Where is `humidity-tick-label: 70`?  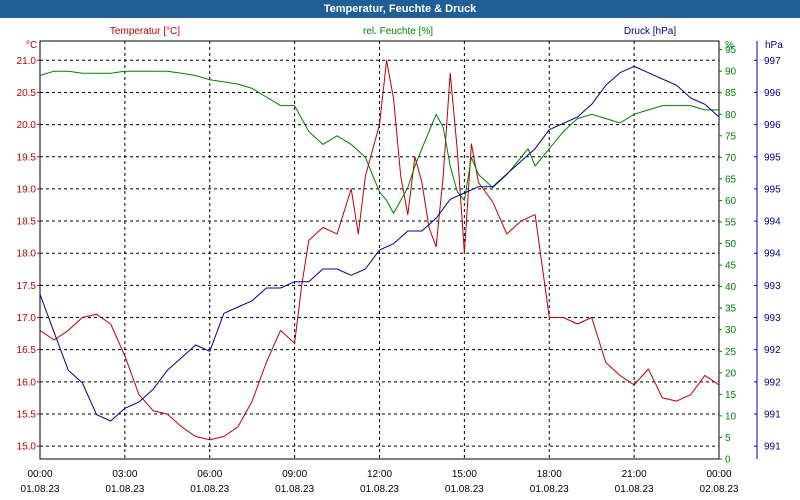 humidity-tick-label: 70 is located at coordinates (731, 158).